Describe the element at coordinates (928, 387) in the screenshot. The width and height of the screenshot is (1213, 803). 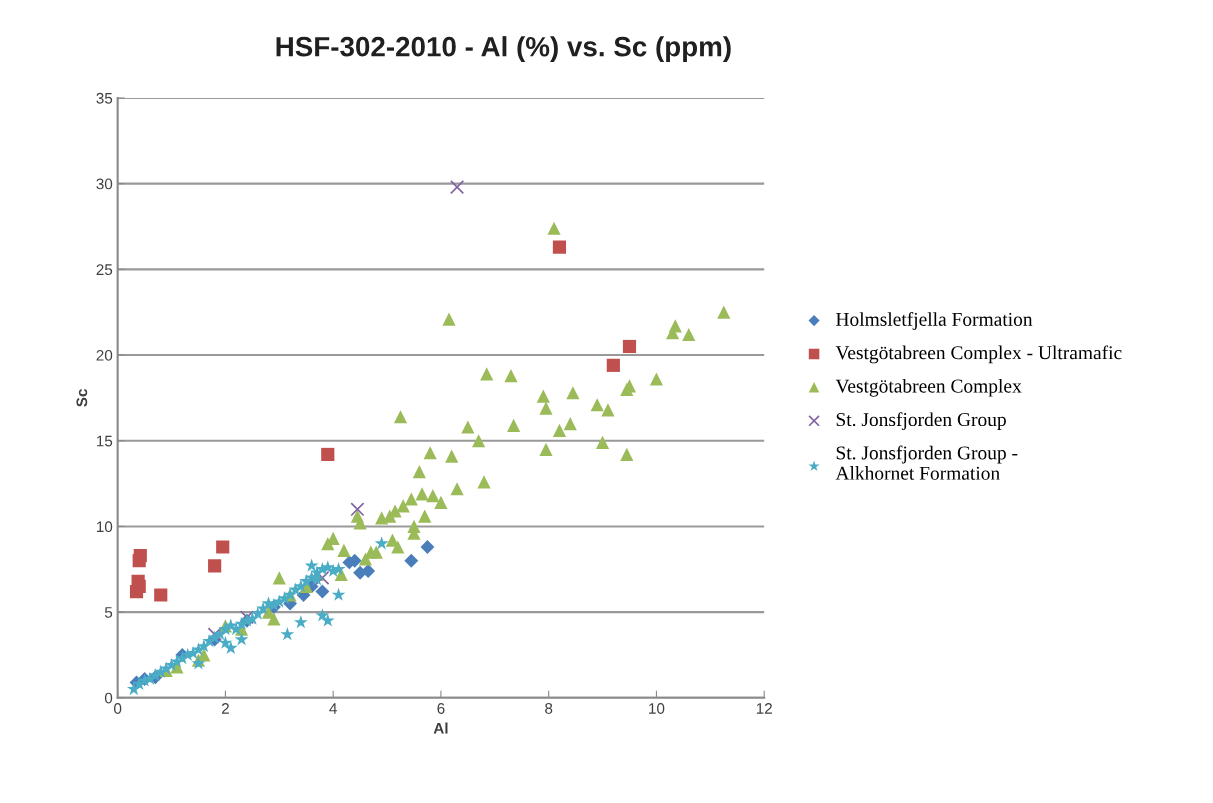
I see `legend-label: Vestgötabreen Complex` at that location.